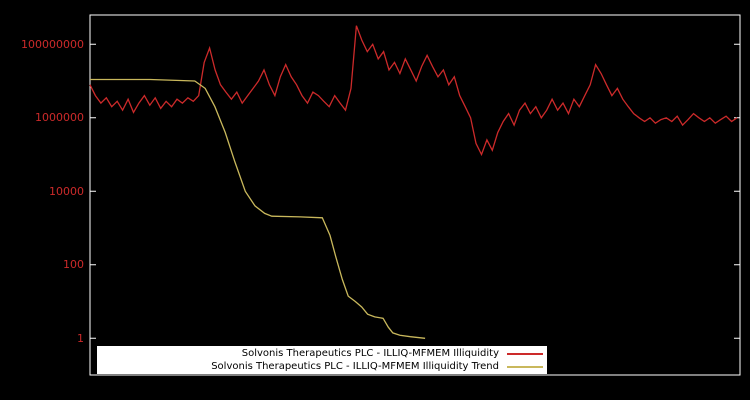 This screenshot has width=750, height=400. Describe the element at coordinates (525, 353) in the screenshot. I see `legend-line-illiquidity-sample` at that location.